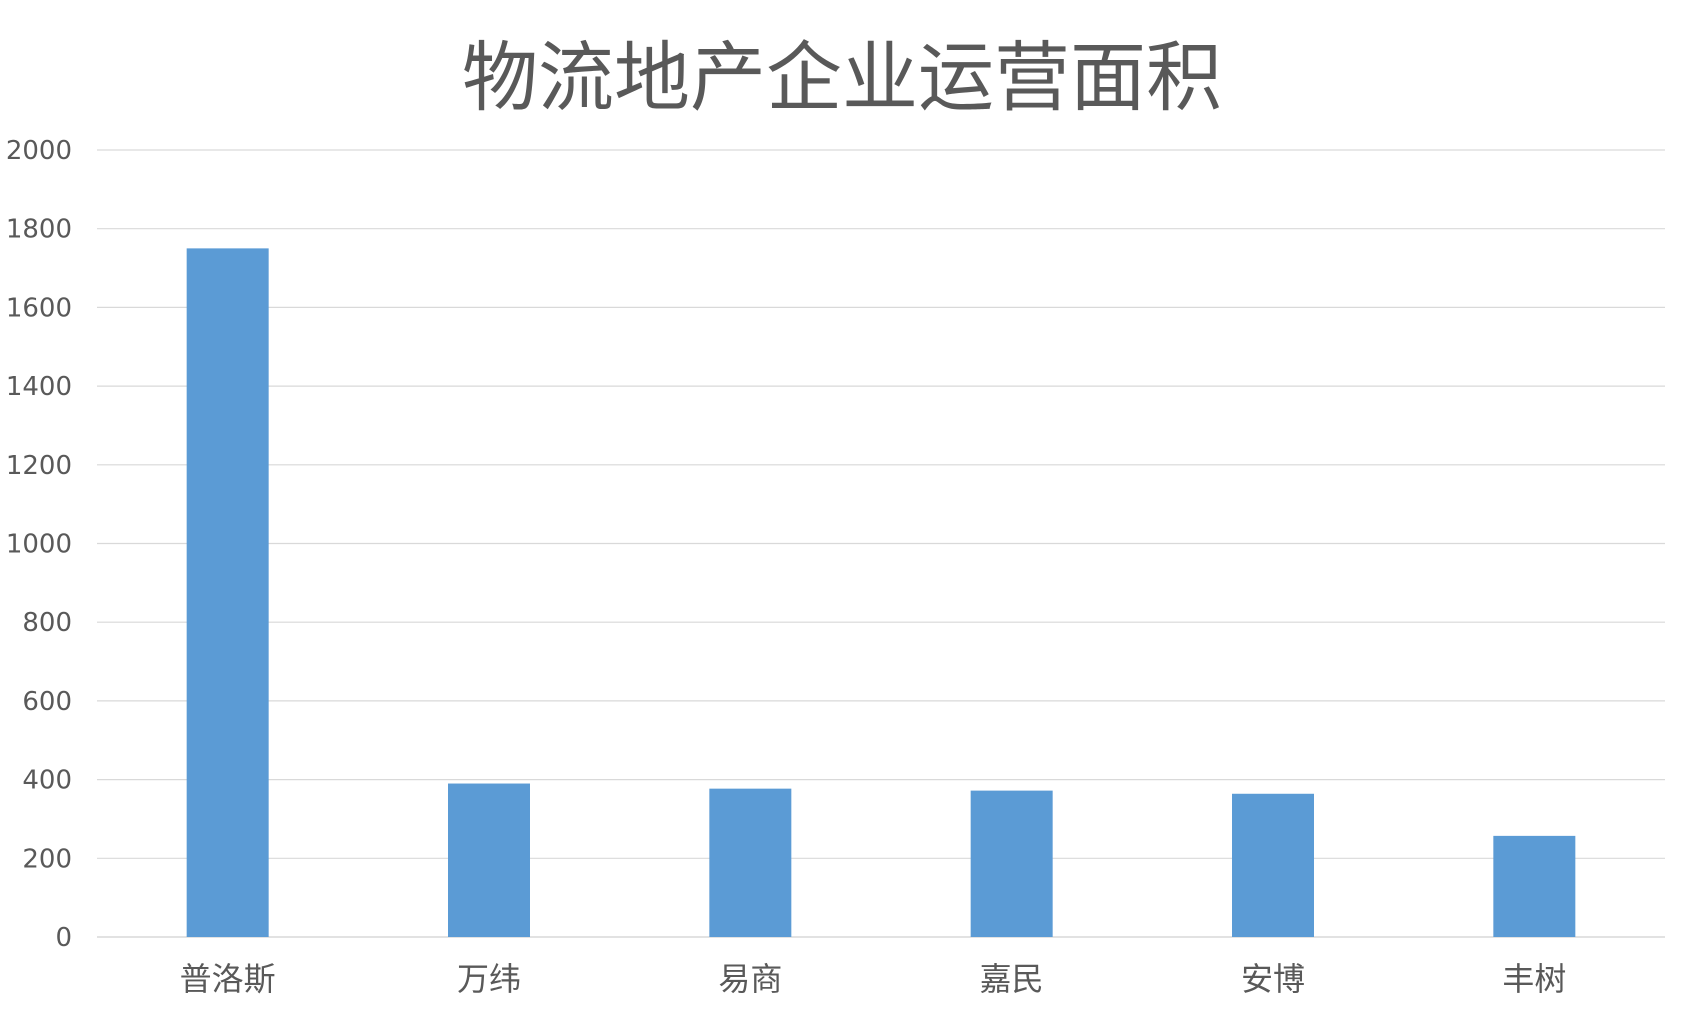 This screenshot has width=1684, height=1011. Describe the element at coordinates (842, 77) in the screenshot. I see `chart-title: 物流地产企业运营面积` at that location.